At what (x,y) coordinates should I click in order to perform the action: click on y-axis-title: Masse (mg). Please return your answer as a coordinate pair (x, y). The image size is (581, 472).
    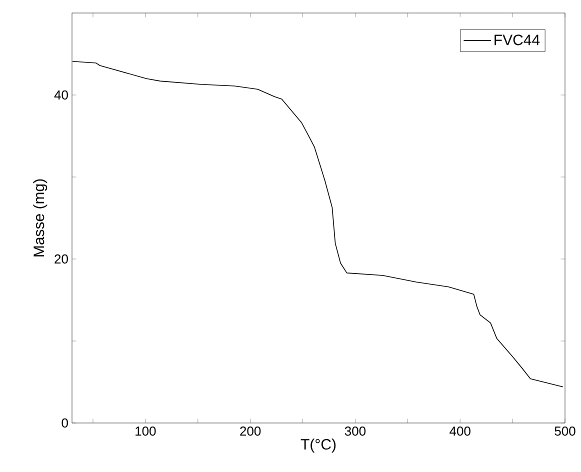
    Looking at the image, I should click on (40, 217).